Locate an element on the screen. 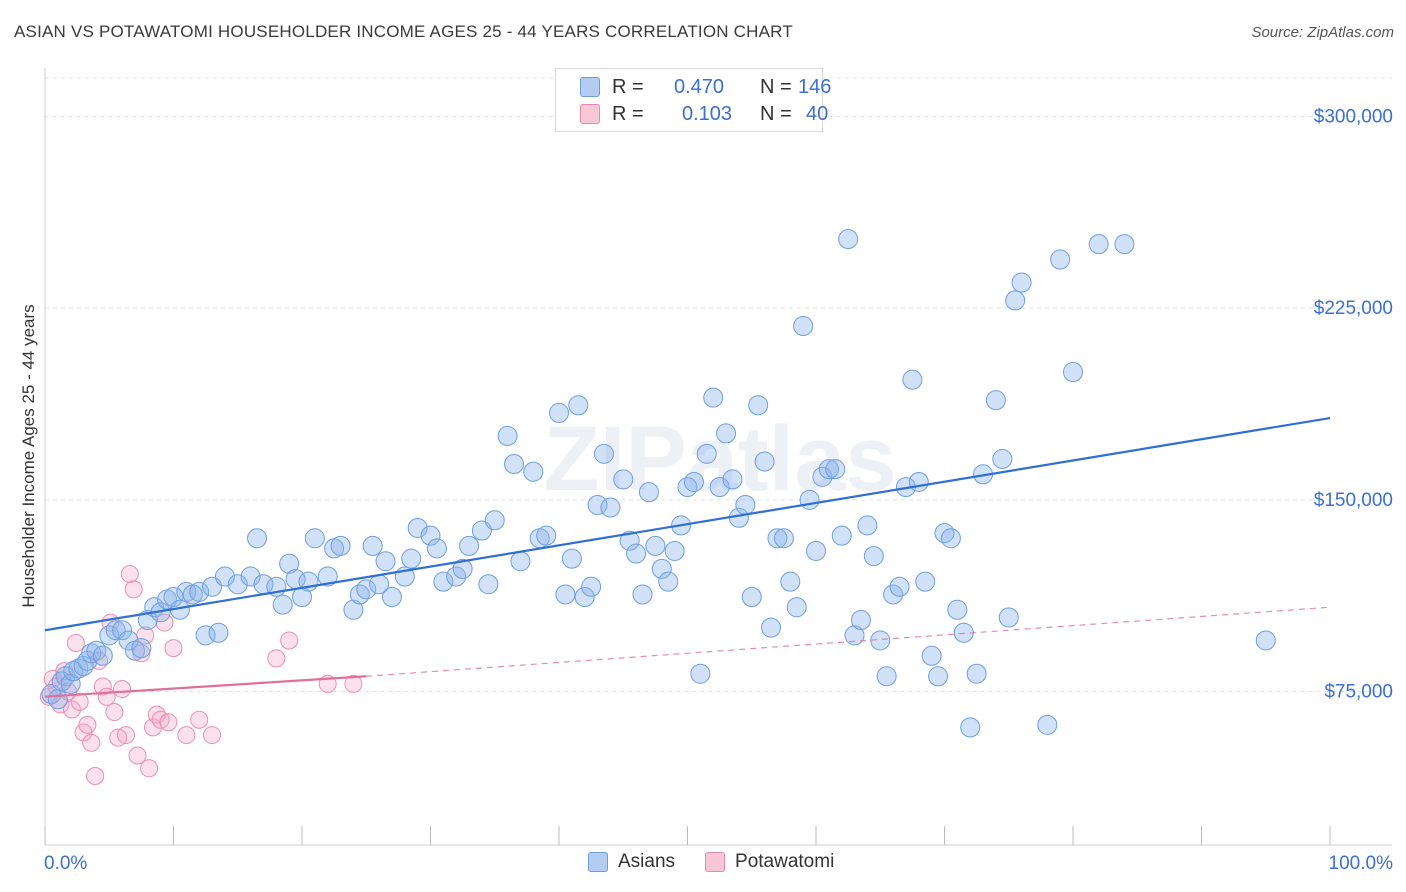 This screenshot has height=892, width=1406. legend-item-potawatomi: Potawatomi is located at coordinates (769, 862).